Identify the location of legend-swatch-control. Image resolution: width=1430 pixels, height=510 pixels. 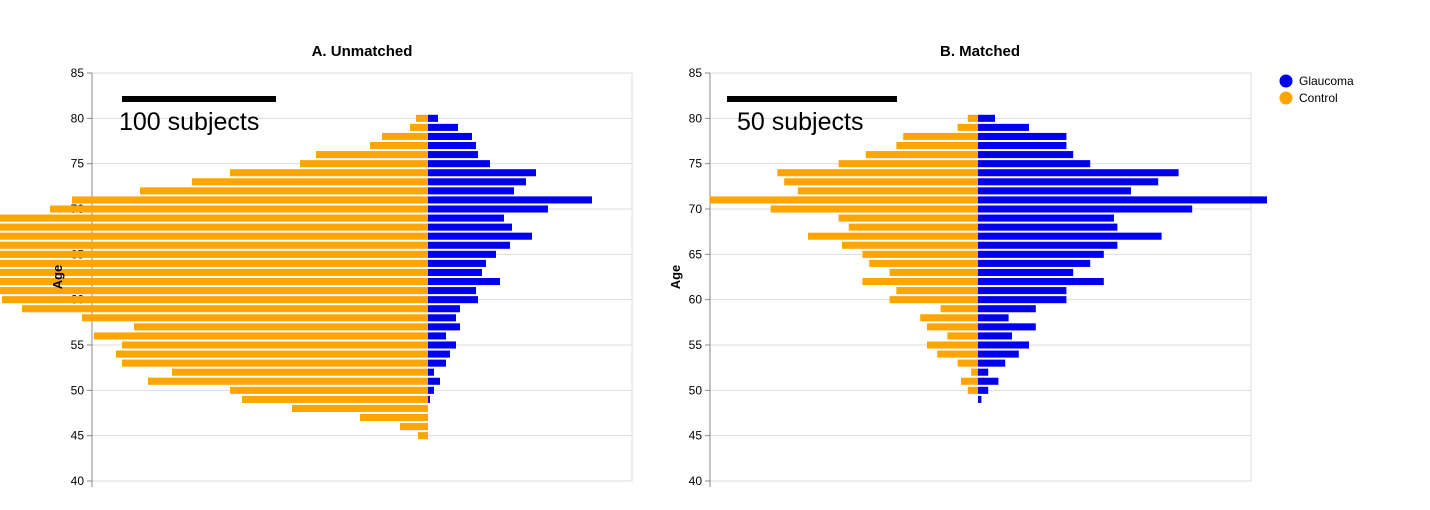
(1286, 98).